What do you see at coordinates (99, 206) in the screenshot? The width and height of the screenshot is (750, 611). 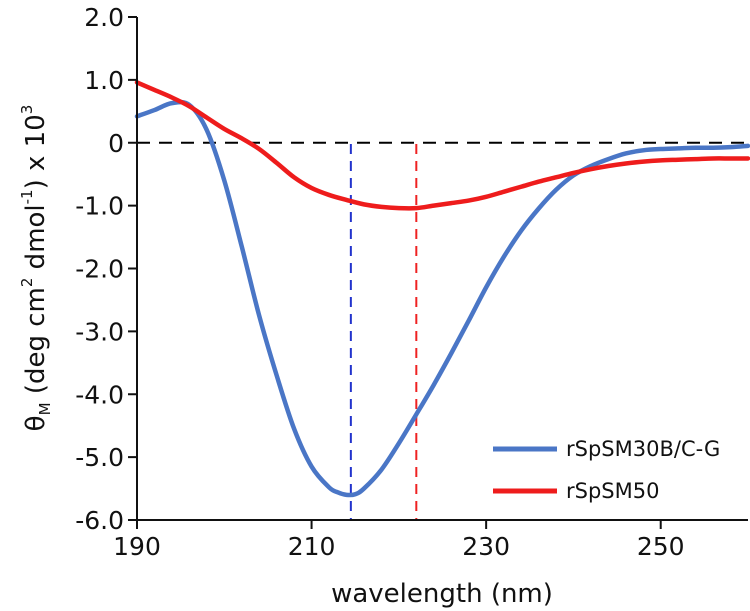 I see `y-tick-label: -1.0` at bounding box center [99, 206].